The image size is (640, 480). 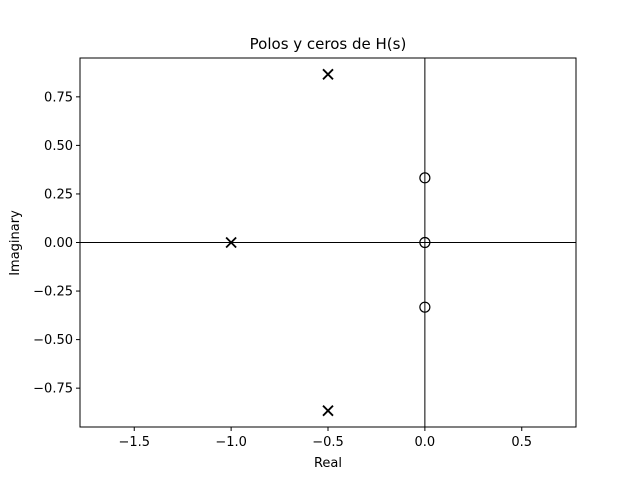 I want to click on chart-title: Polos y ceros de H(s), so click(x=328, y=44).